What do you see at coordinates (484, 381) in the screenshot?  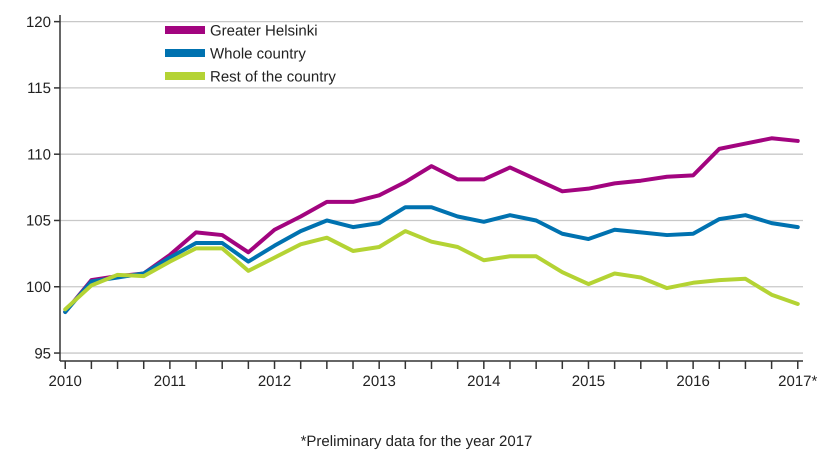 I see `x-tick-label: 2014` at bounding box center [484, 381].